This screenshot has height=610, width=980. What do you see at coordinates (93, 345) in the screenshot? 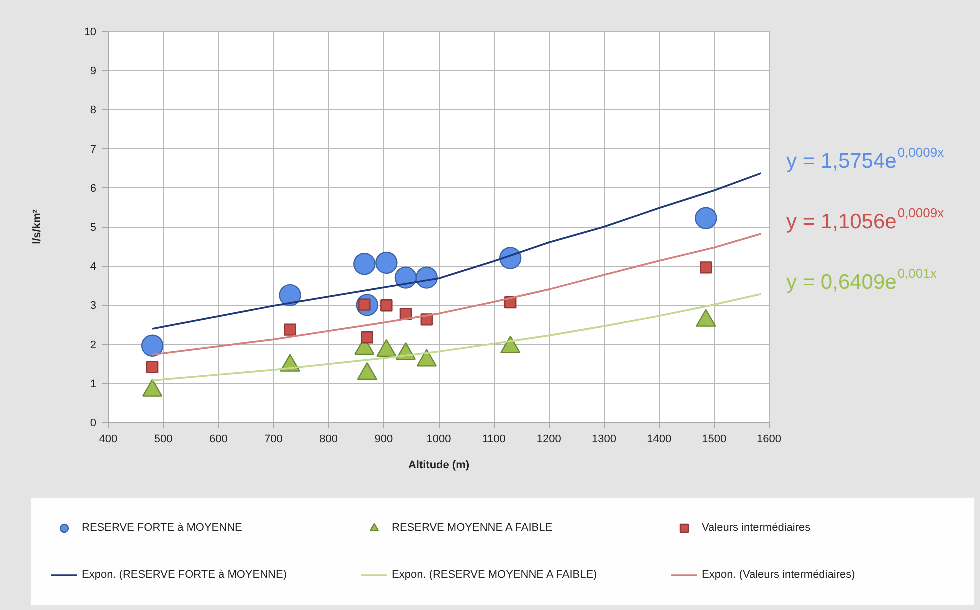
I see `y-tick-label: 2` at bounding box center [93, 345].